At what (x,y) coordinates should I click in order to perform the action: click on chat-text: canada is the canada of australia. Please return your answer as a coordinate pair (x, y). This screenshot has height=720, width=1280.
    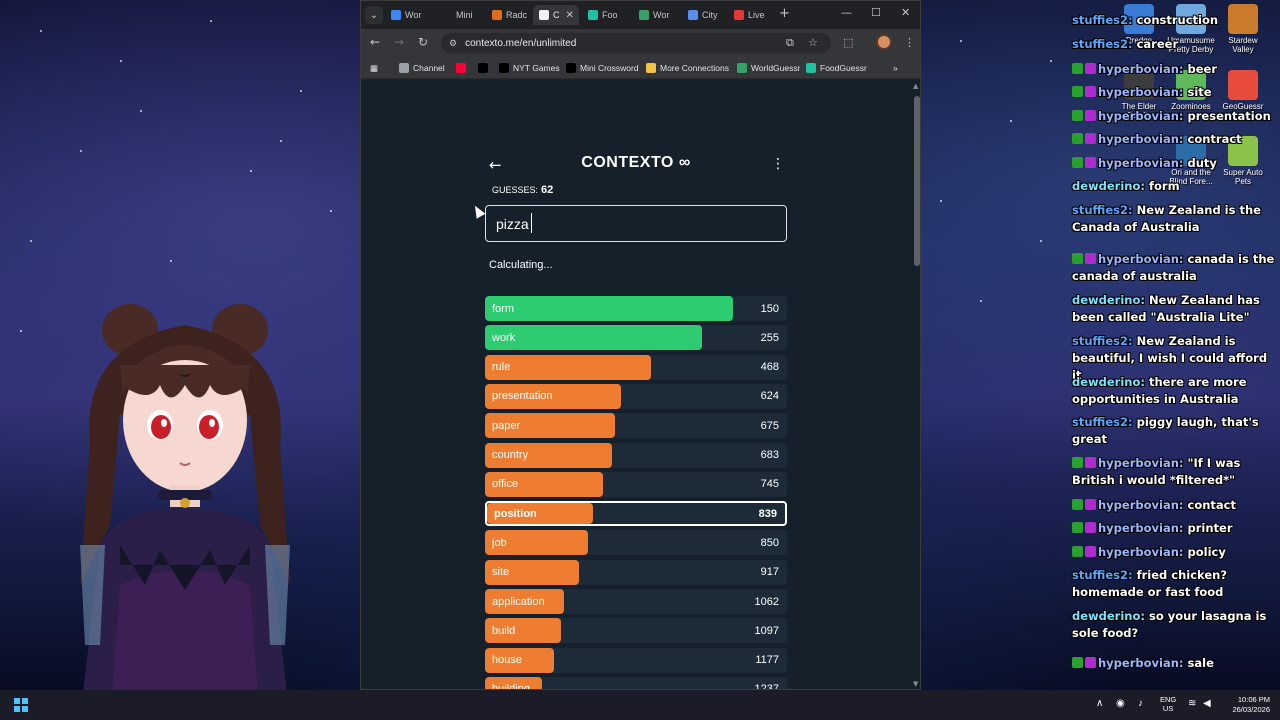
    Looking at the image, I should click on (1173, 267).